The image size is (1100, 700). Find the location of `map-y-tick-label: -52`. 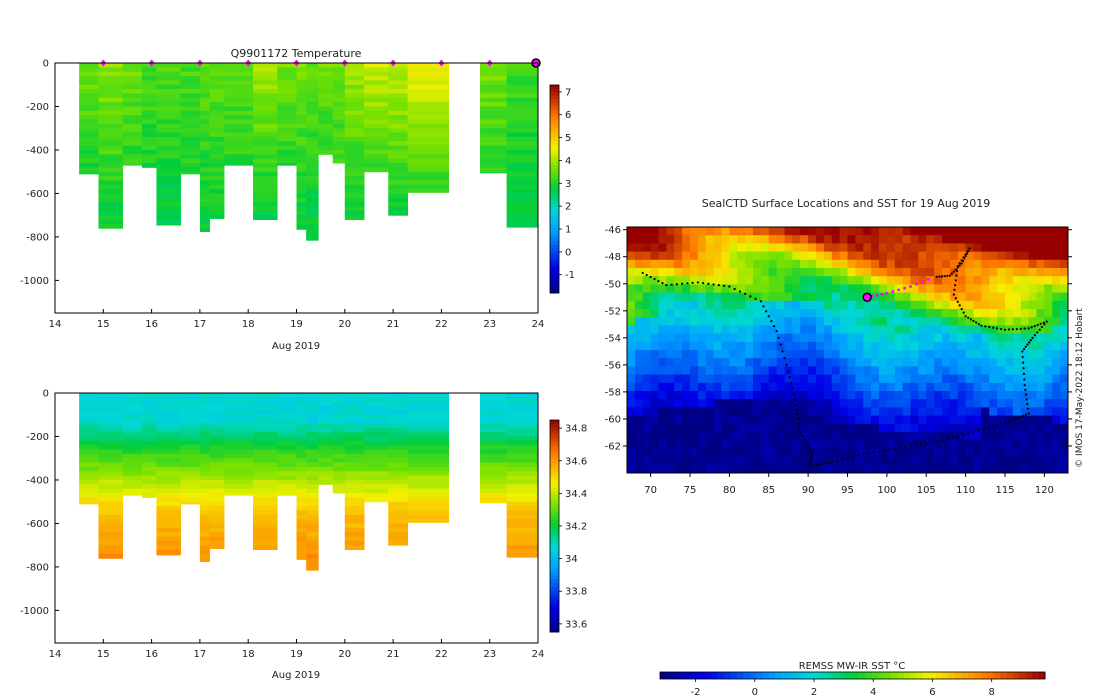

map-y-tick-label: -52 is located at coordinates (613, 311).